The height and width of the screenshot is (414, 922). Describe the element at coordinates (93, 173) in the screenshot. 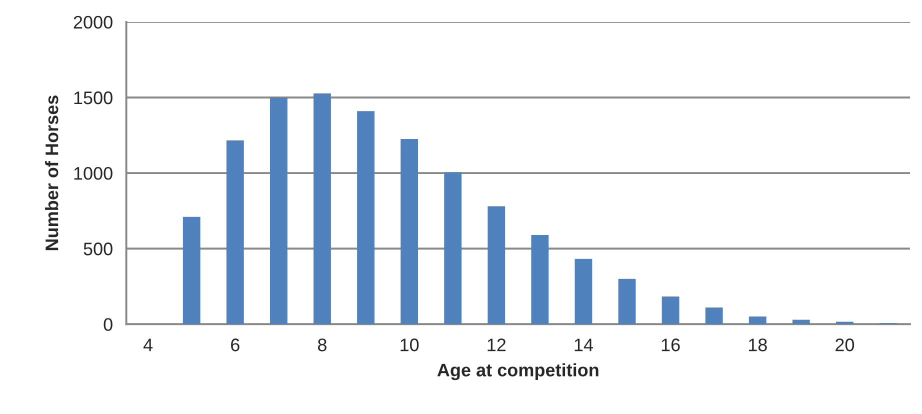

I see `y-tick-label: 1000` at that location.